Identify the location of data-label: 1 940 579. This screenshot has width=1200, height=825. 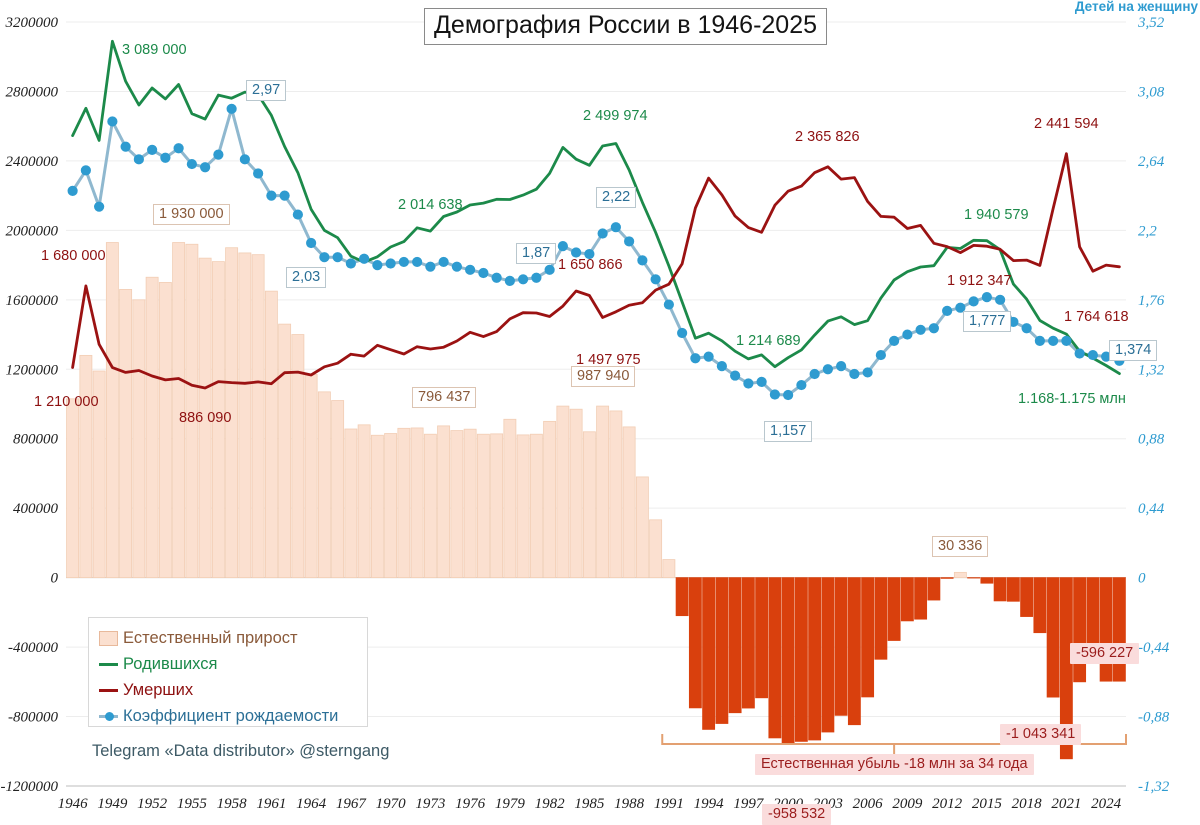
(996, 215).